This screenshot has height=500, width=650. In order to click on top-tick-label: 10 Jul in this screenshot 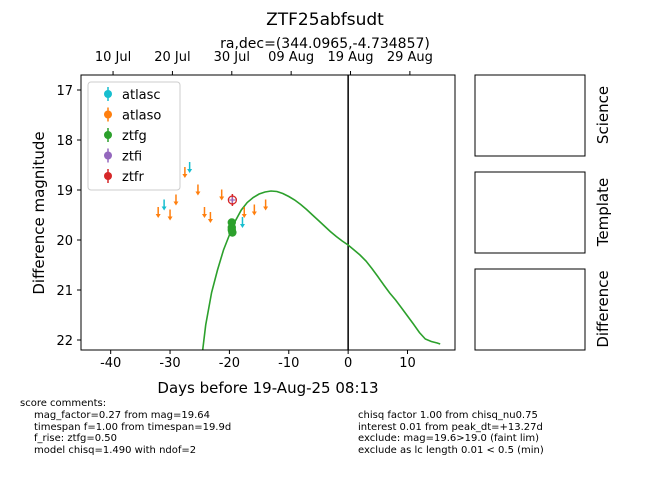, I will do `click(113, 57)`.